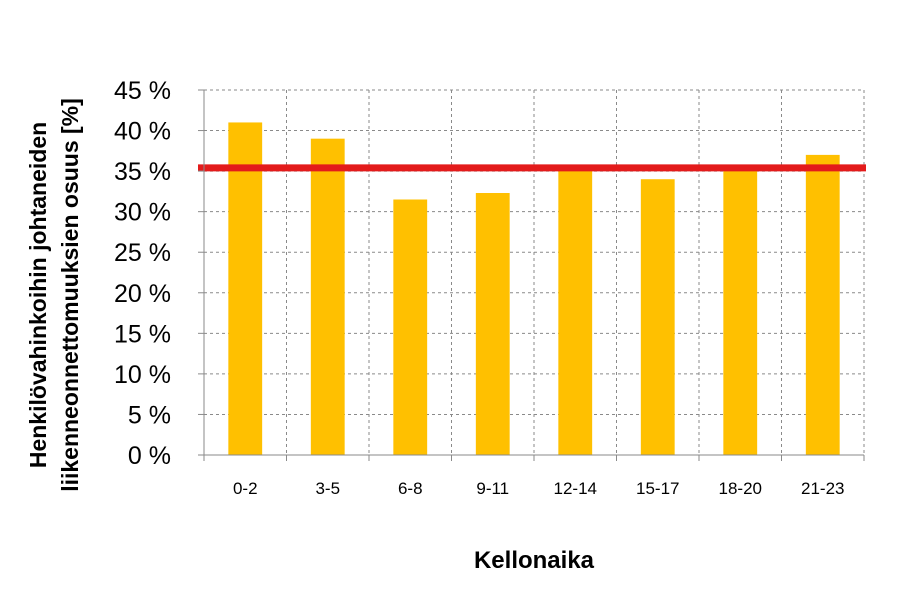 This screenshot has width=918, height=611. I want to click on y-tick-label: 5 %, so click(149, 415).